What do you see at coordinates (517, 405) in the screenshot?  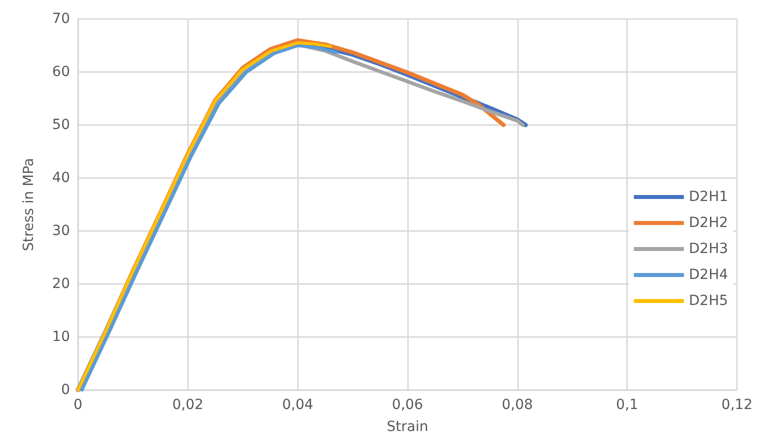 I see `x-tick-label: 0,08` at bounding box center [517, 405].